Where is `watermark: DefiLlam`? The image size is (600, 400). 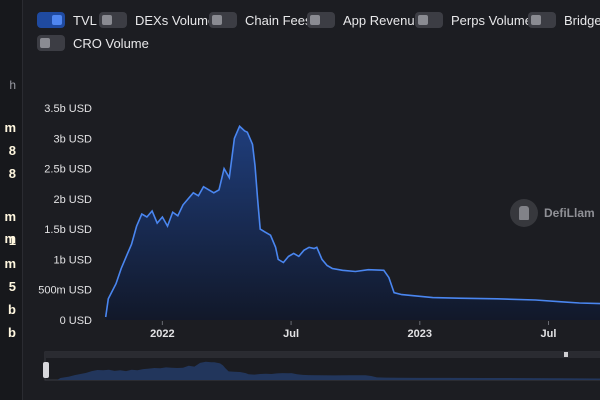
watermark: DefiLlam is located at coordinates (552, 213).